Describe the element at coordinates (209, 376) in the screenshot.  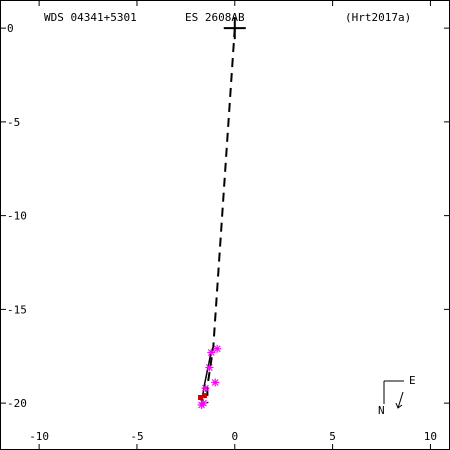
I see `measure-points` at that location.